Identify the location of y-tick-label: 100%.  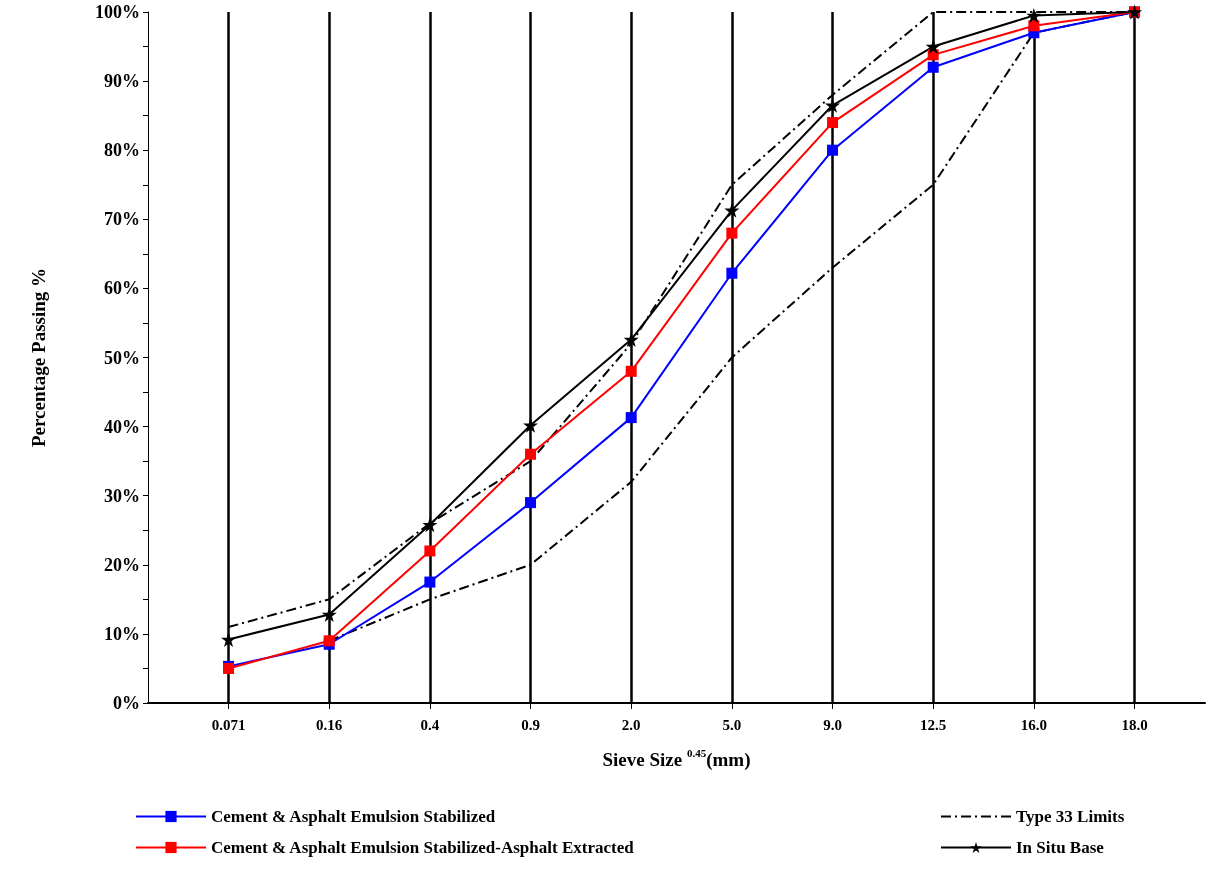
(117, 12).